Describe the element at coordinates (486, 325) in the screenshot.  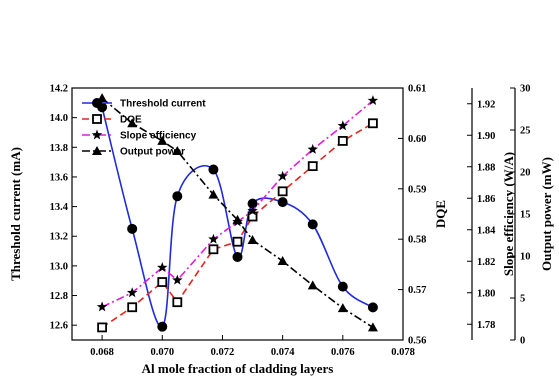
I see `y-tick-label-slope: 1.78` at that location.